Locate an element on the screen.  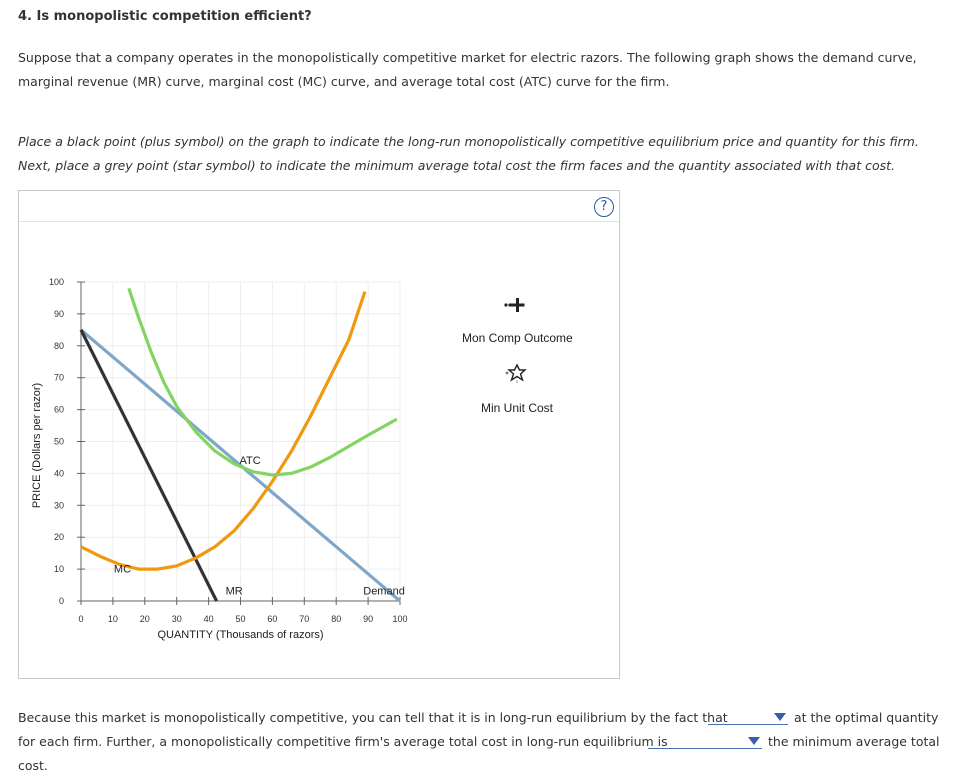
x-tick-label: 50 is located at coordinates (240, 619).